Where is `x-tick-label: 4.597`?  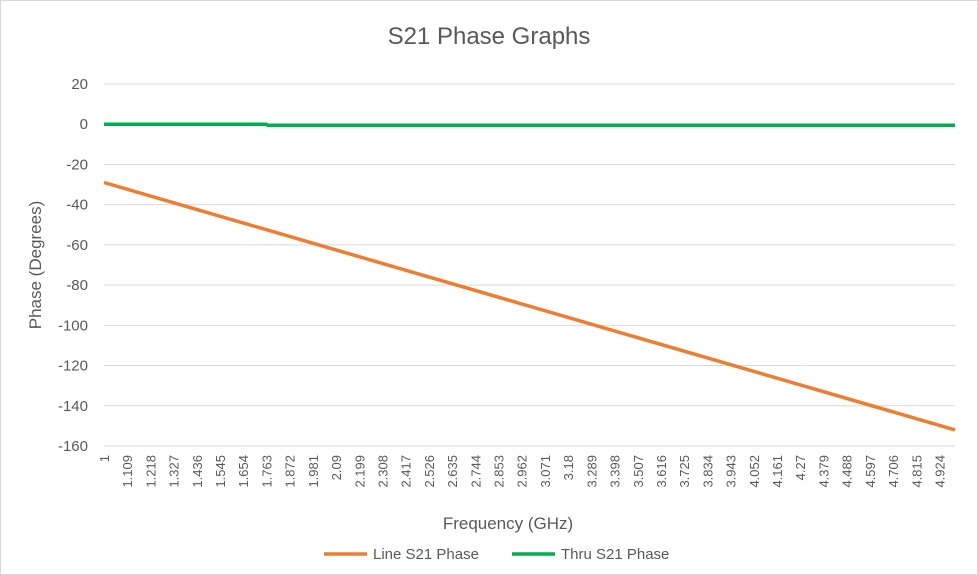
x-tick-label: 4.597 is located at coordinates (870, 471).